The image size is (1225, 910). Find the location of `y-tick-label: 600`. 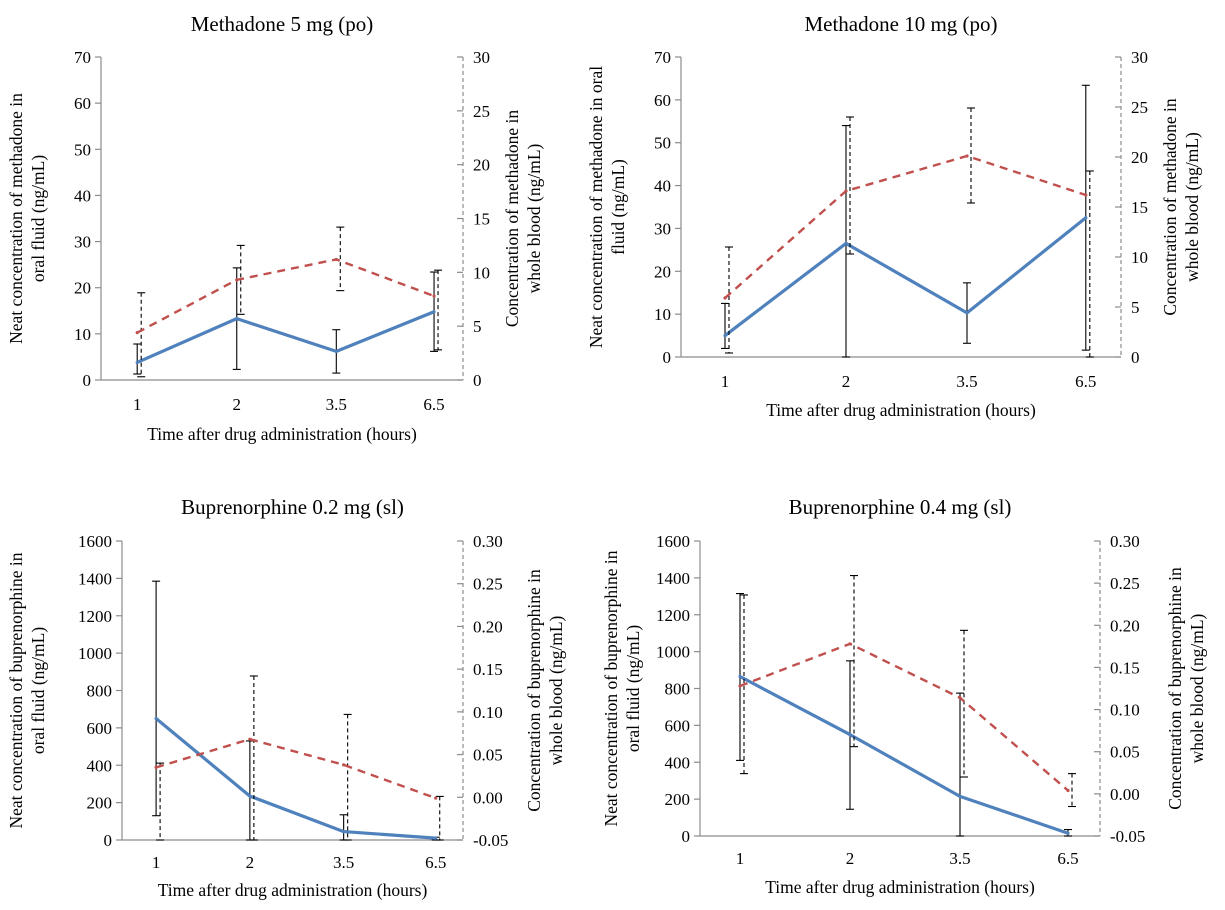

y-tick-label: 600 is located at coordinates (100, 728).